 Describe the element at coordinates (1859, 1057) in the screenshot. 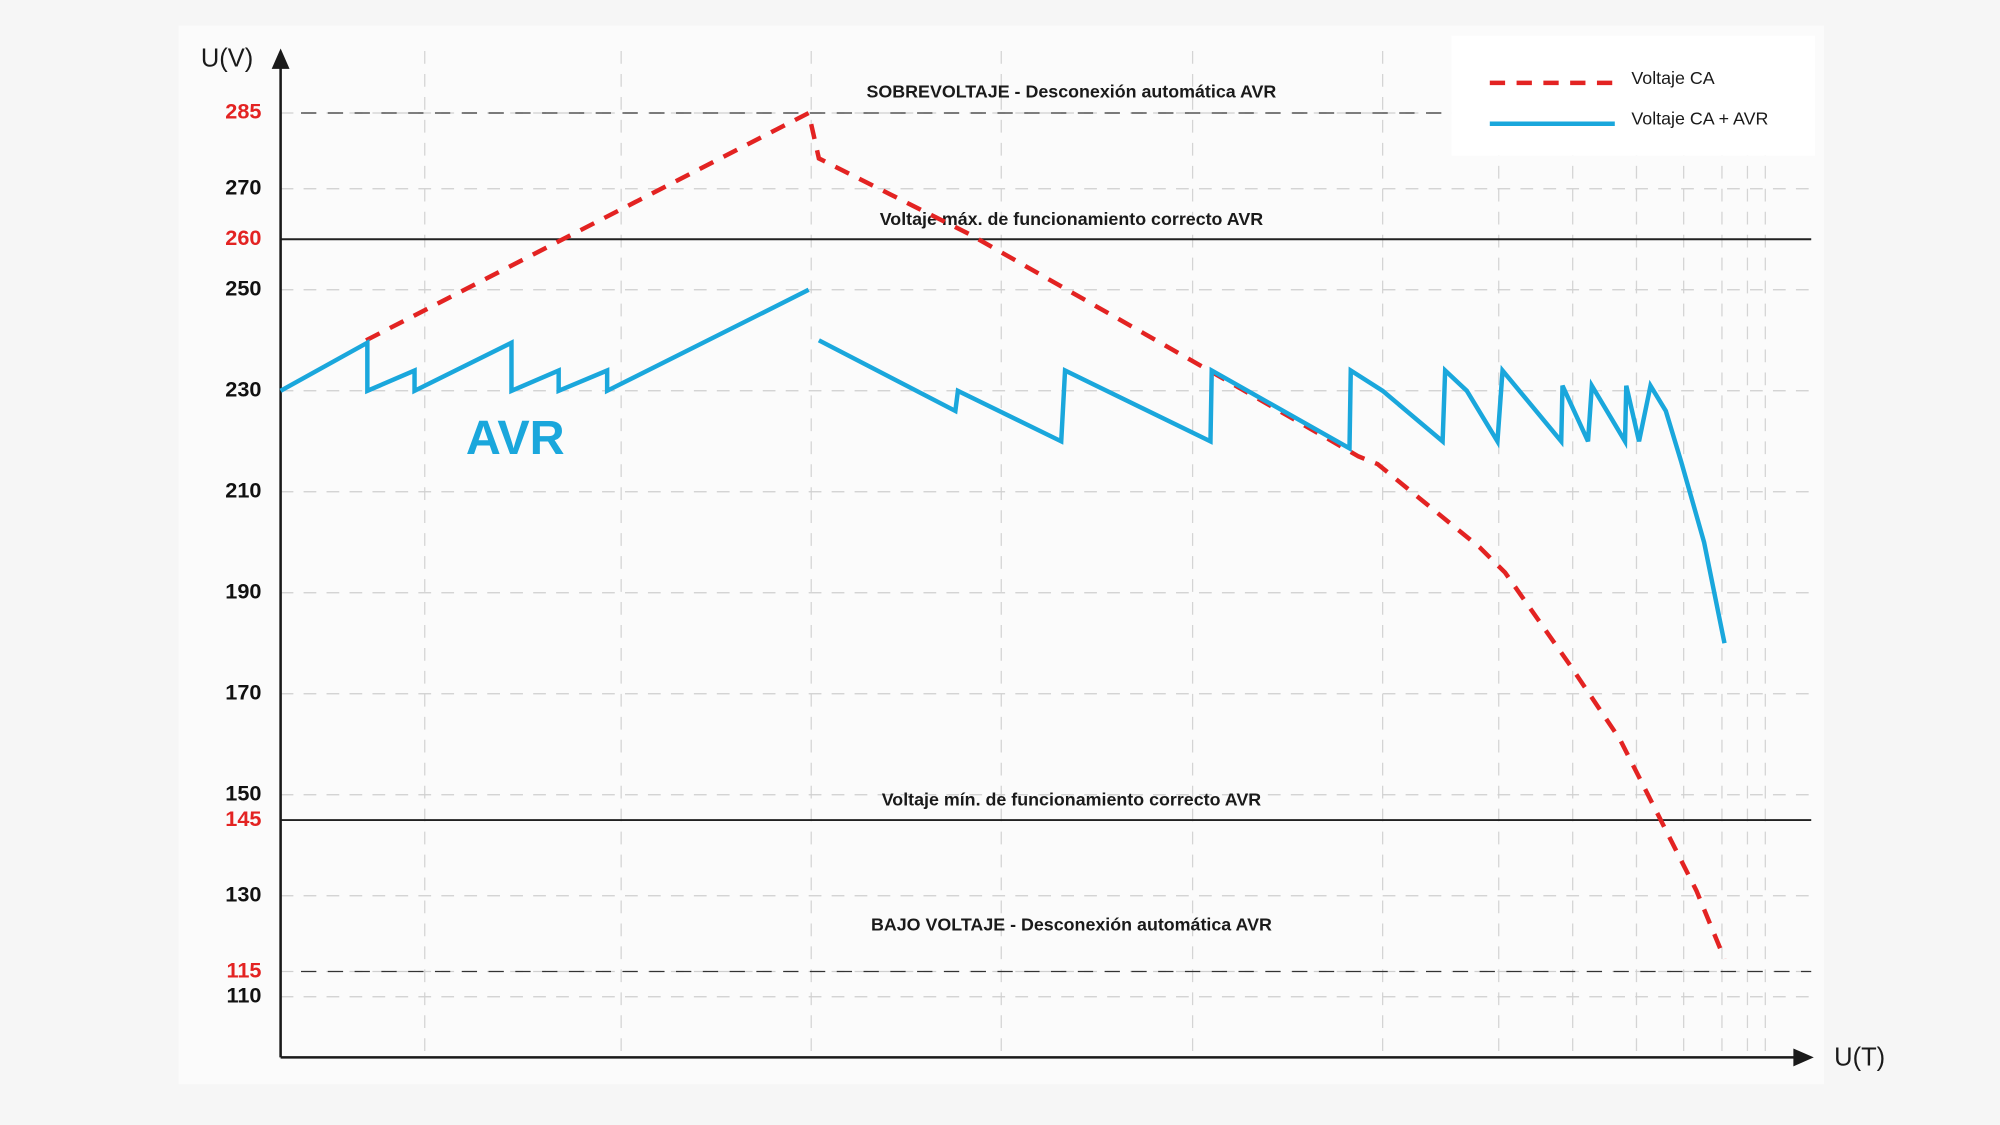

I see `x-axis-label: U(T)` at that location.